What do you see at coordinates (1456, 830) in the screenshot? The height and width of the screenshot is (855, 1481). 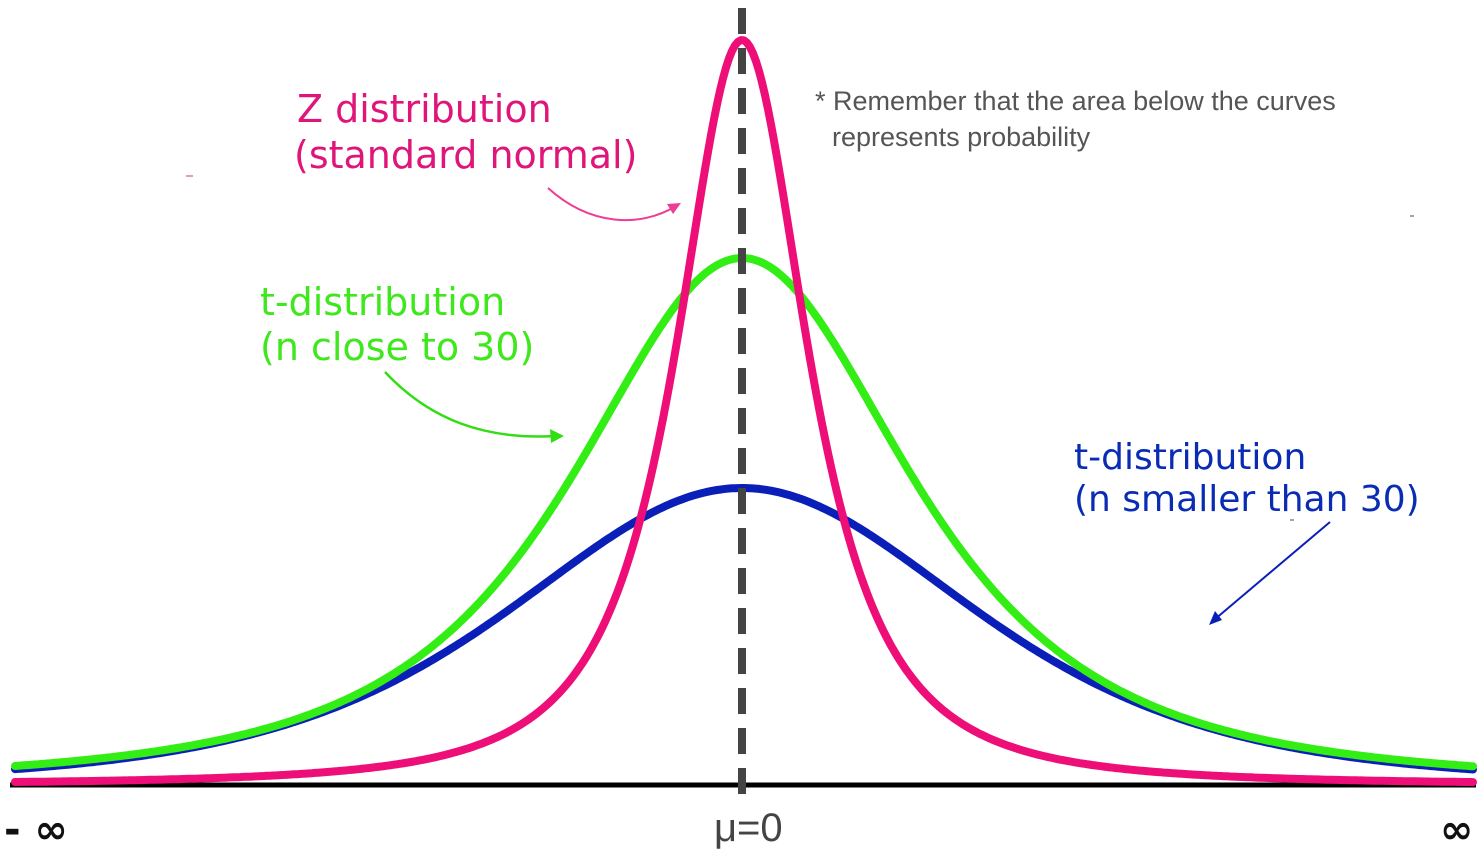 I see `positive-infinity-label: ∞` at bounding box center [1456, 830].